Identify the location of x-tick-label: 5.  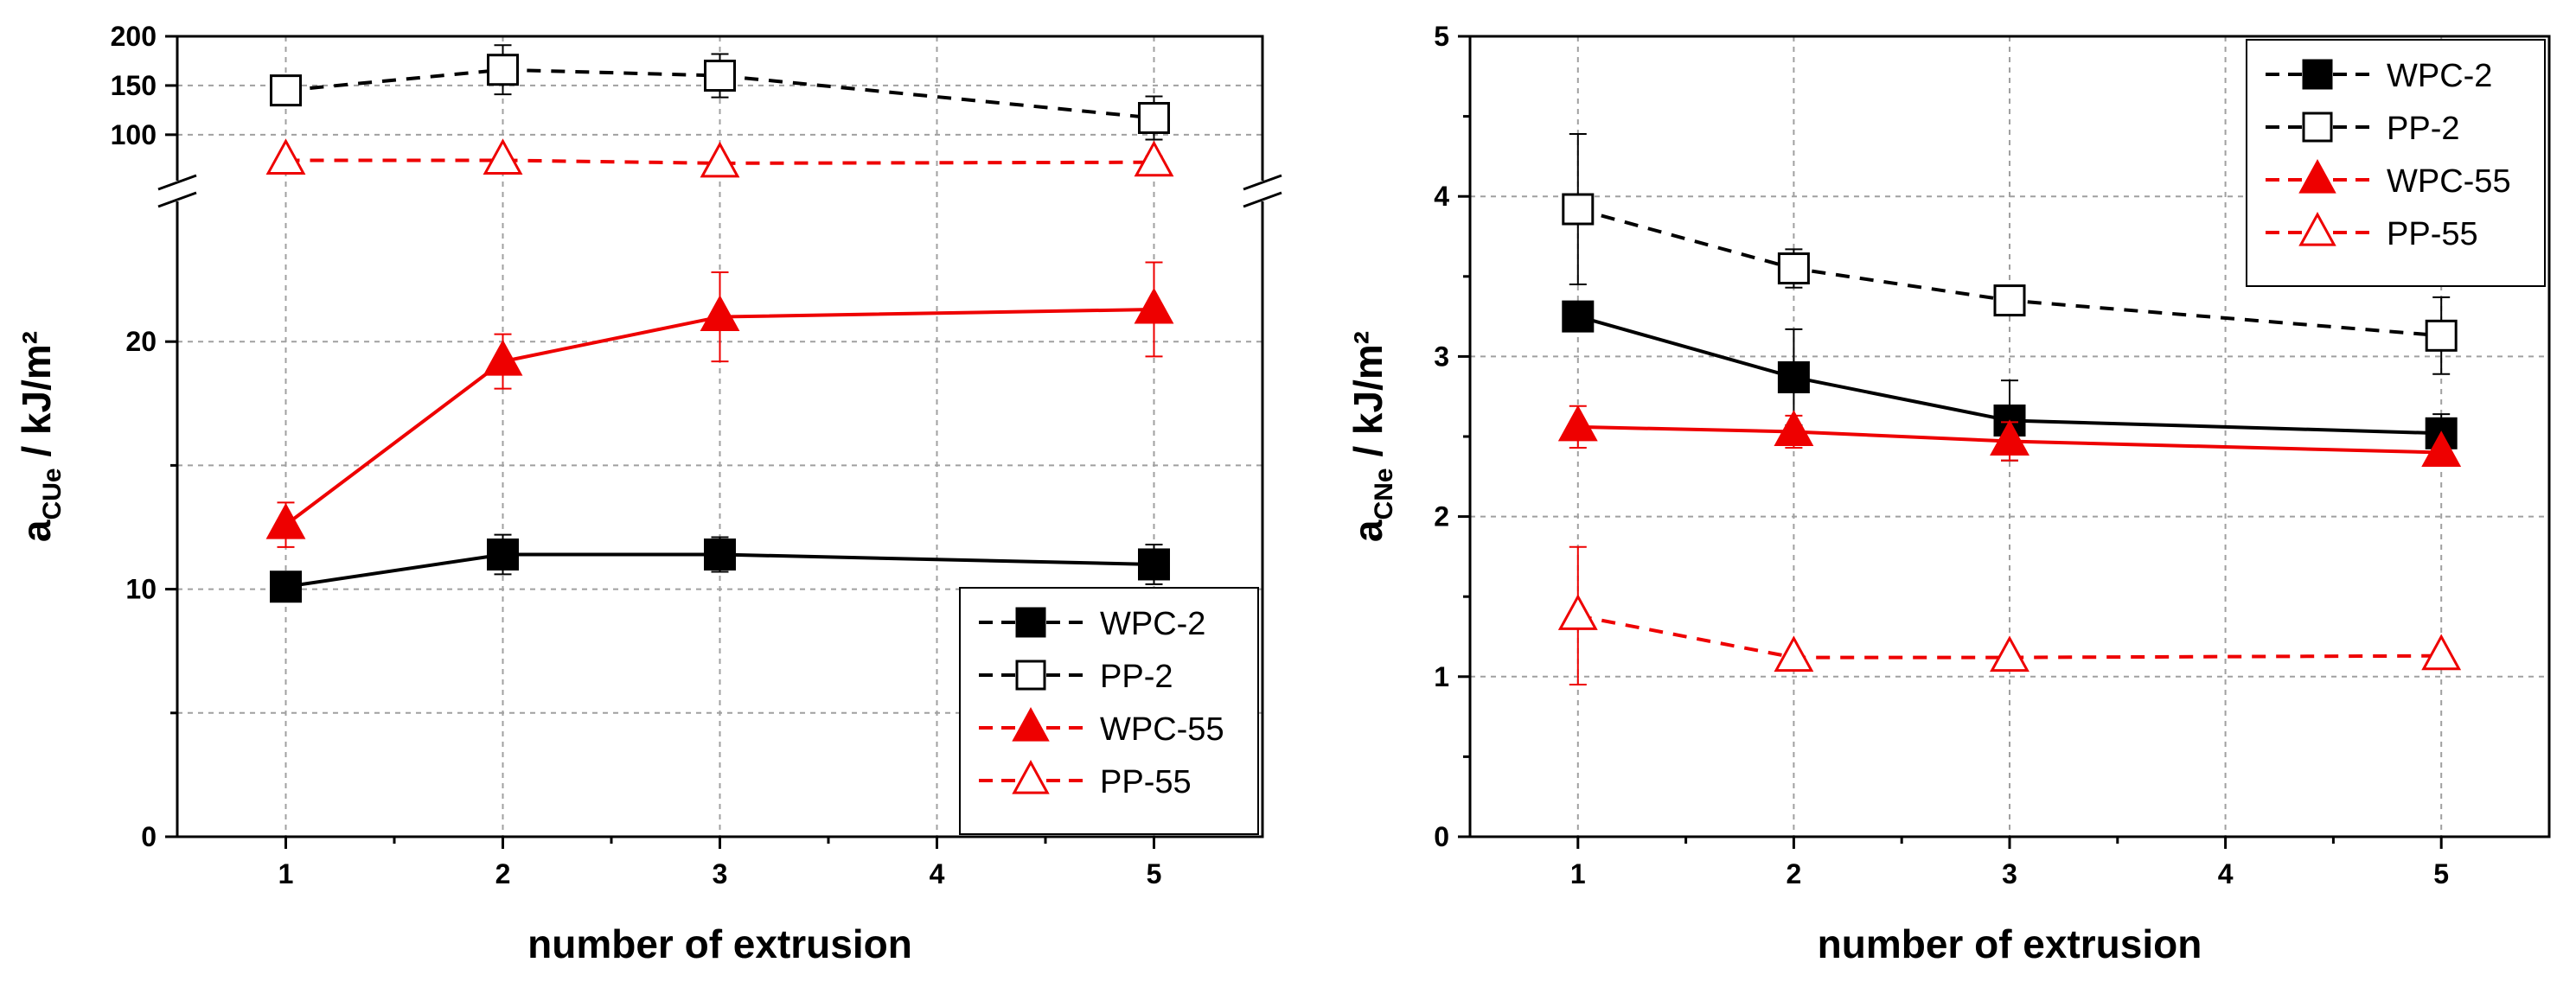
(2441, 873).